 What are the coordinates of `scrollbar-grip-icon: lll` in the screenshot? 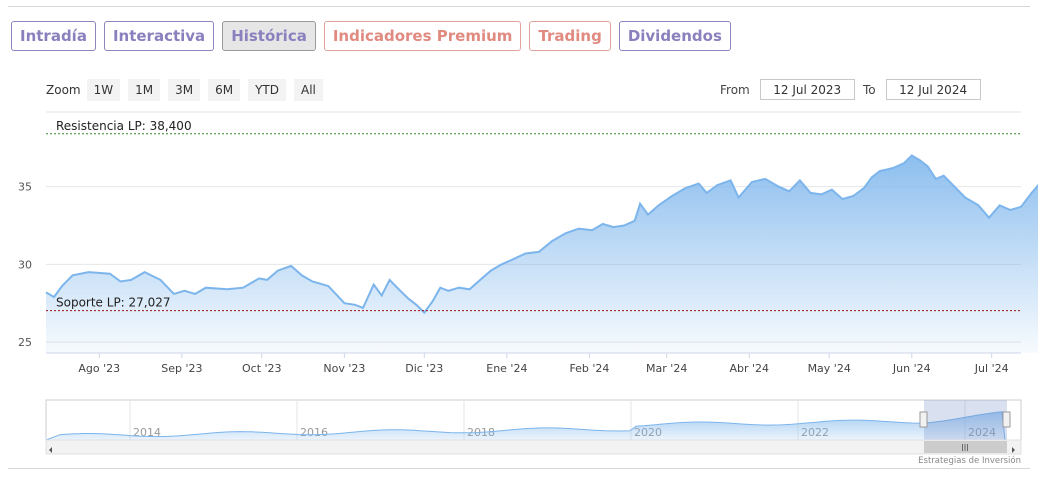 It's located at (965, 449).